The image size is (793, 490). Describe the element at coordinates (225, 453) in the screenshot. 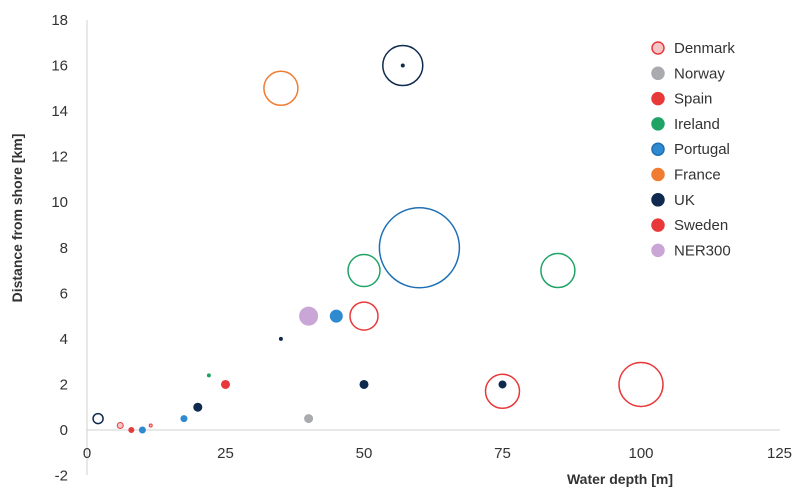

I see `x-tick-label: 25` at that location.